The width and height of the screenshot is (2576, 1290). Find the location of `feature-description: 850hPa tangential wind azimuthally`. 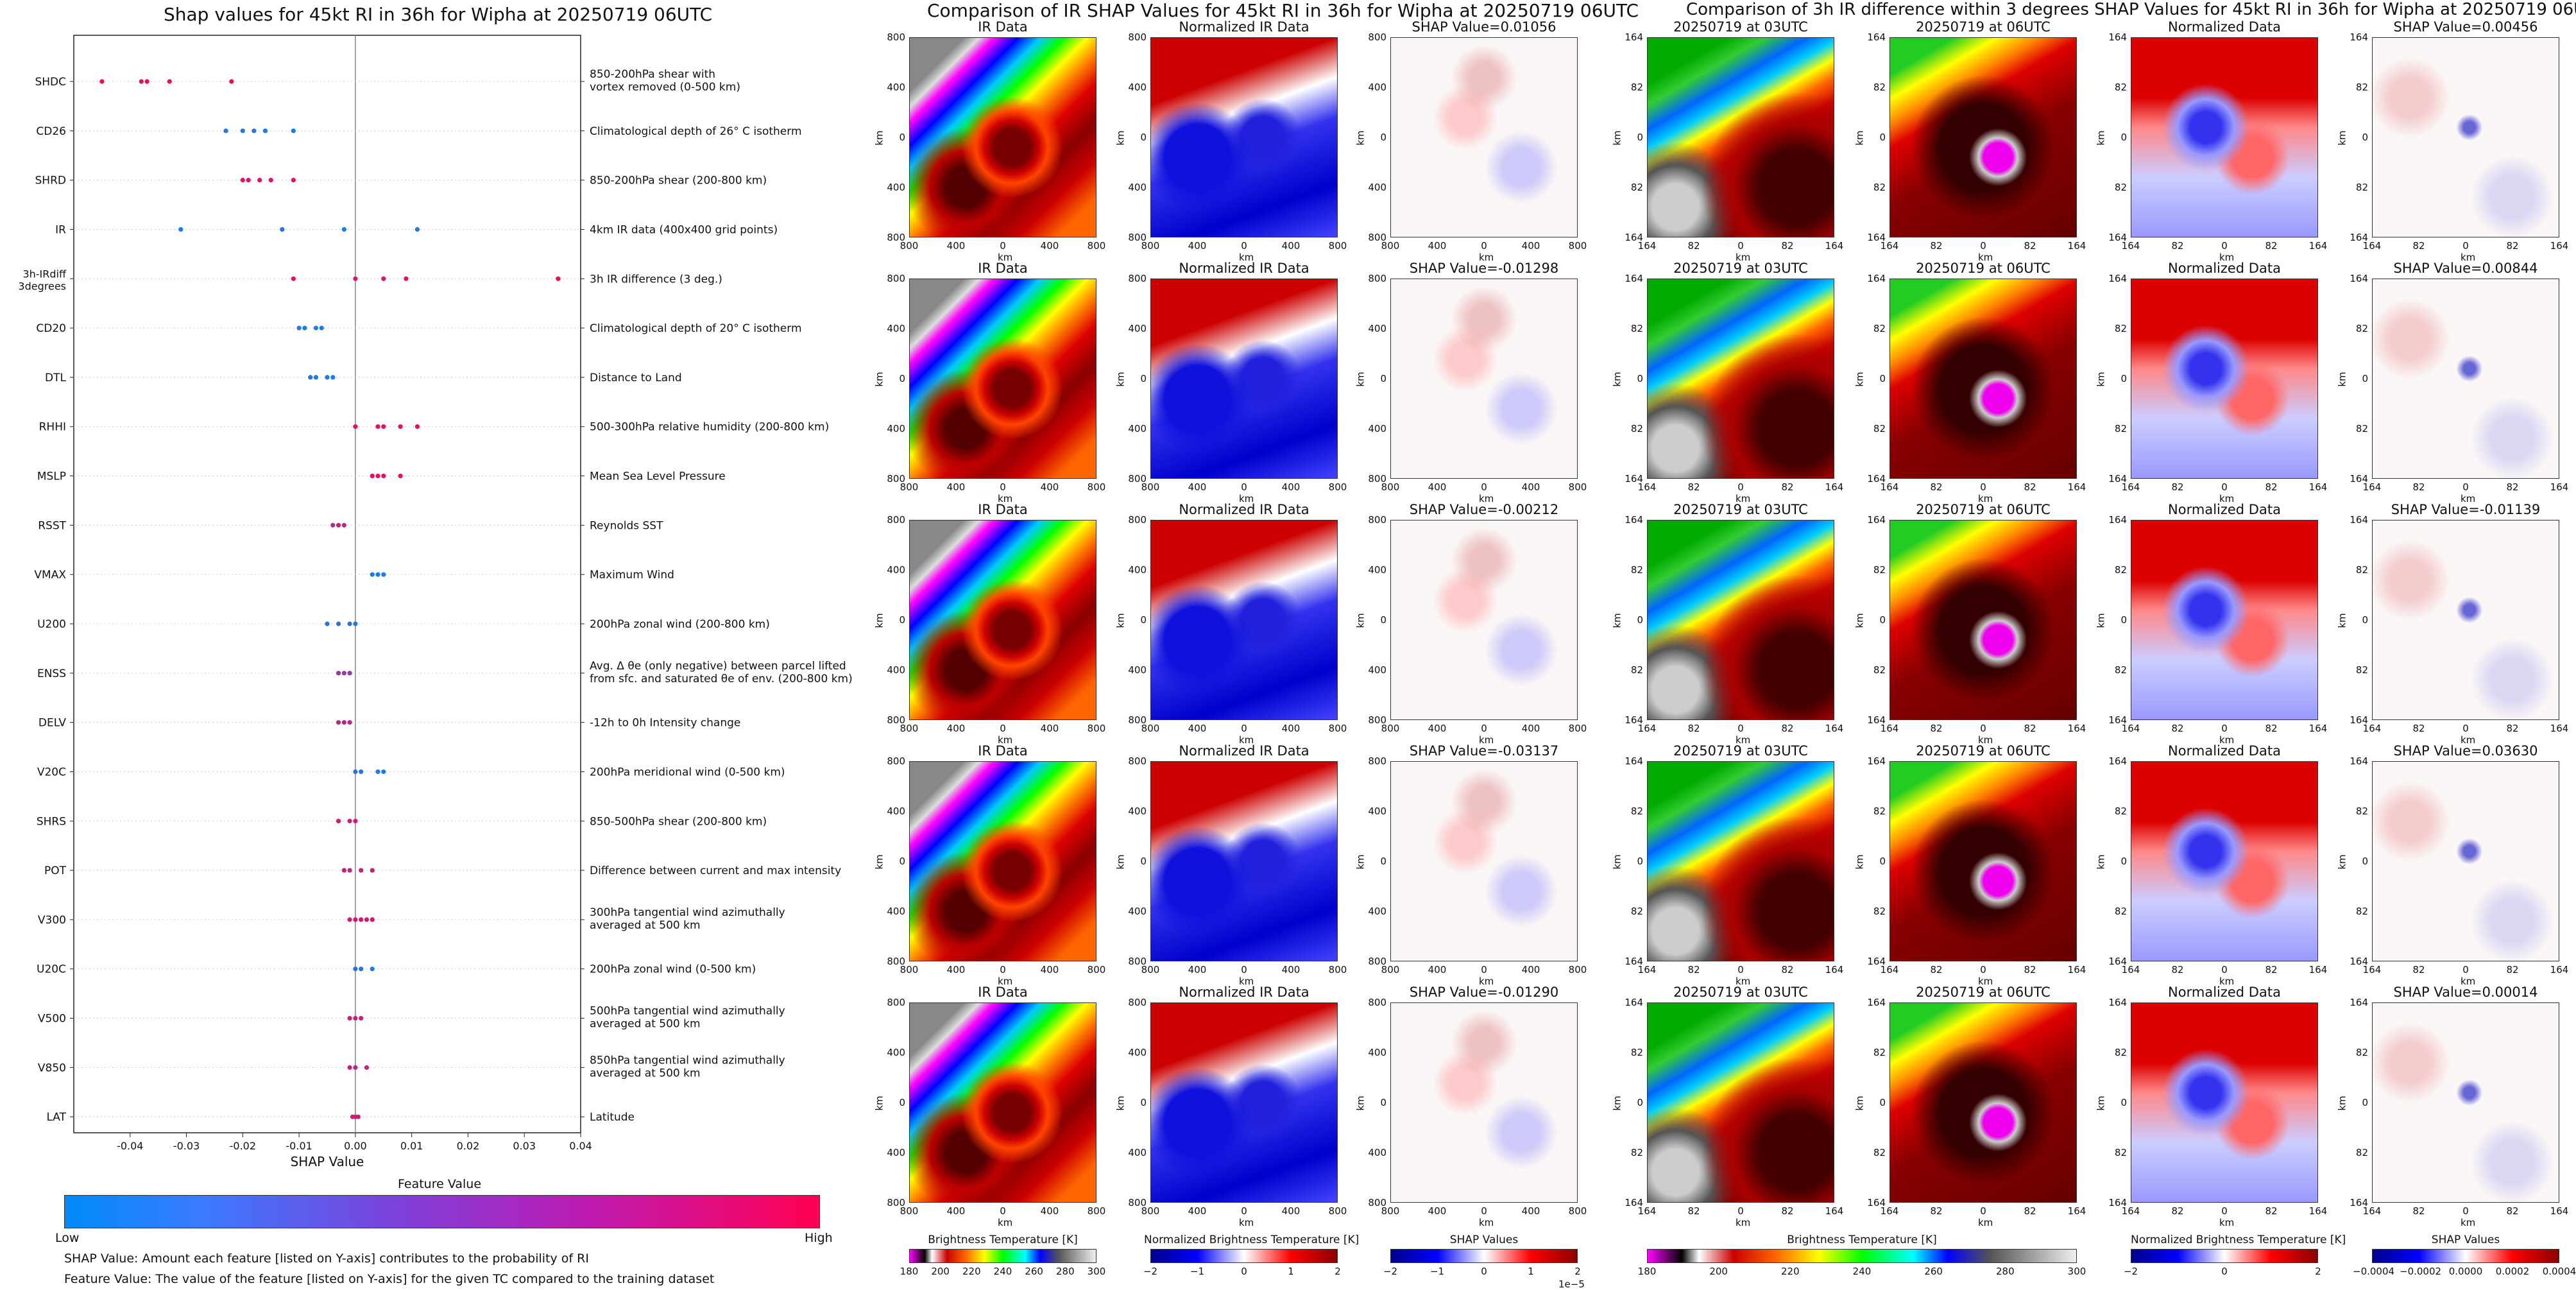

feature-description: 850hPa tangential wind azimuthally is located at coordinates (687, 1060).